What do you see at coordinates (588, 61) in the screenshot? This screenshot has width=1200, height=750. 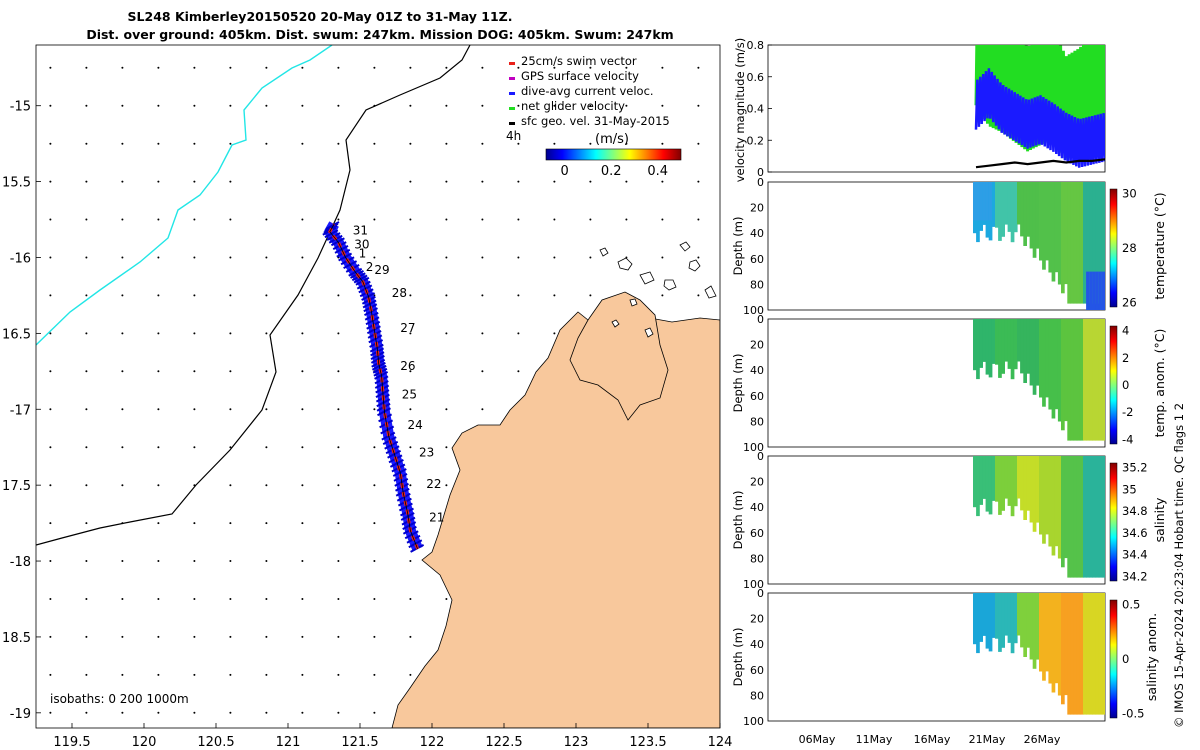 I see `legend-item-swim-vector: 25cm/s swim vector` at bounding box center [588, 61].